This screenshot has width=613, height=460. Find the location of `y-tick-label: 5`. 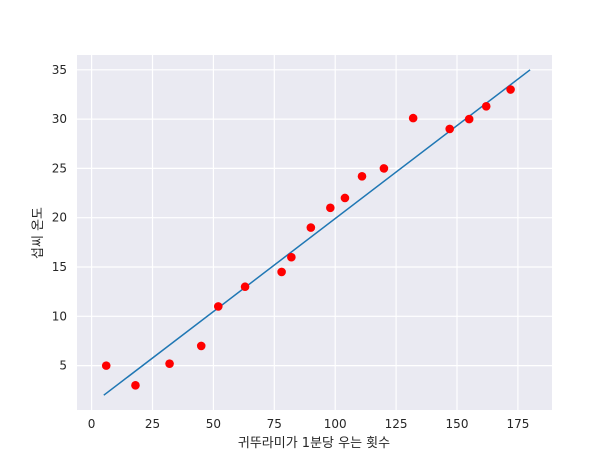

y-tick-label: 5 is located at coordinates (63, 366).